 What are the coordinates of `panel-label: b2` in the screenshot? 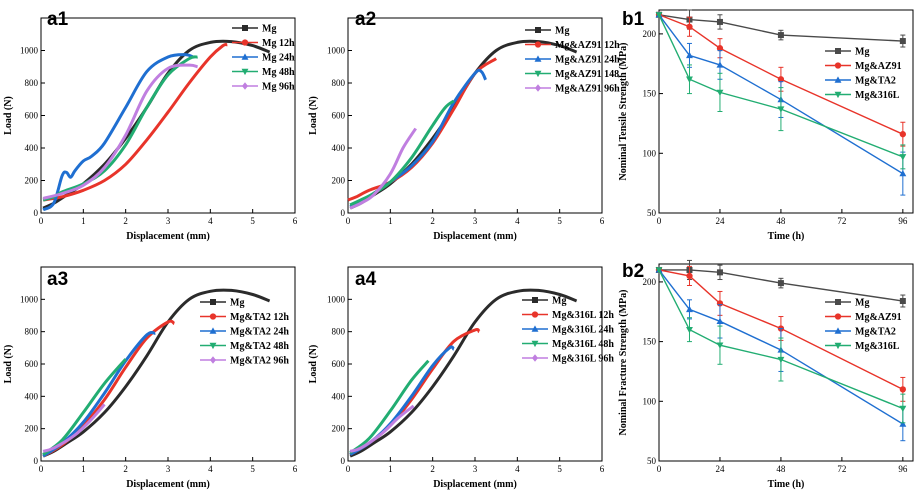 It's located at (633, 271).